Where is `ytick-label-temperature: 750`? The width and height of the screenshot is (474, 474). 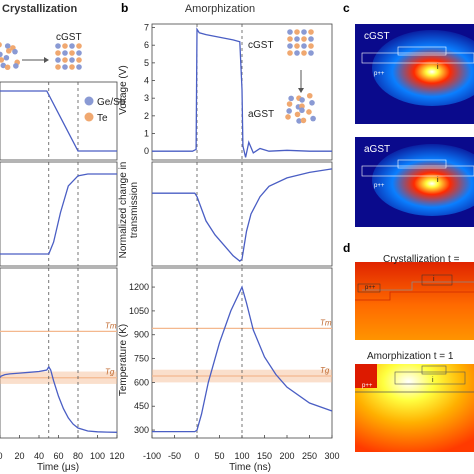 ytick-label-temperature: 750 is located at coordinates (141, 359).